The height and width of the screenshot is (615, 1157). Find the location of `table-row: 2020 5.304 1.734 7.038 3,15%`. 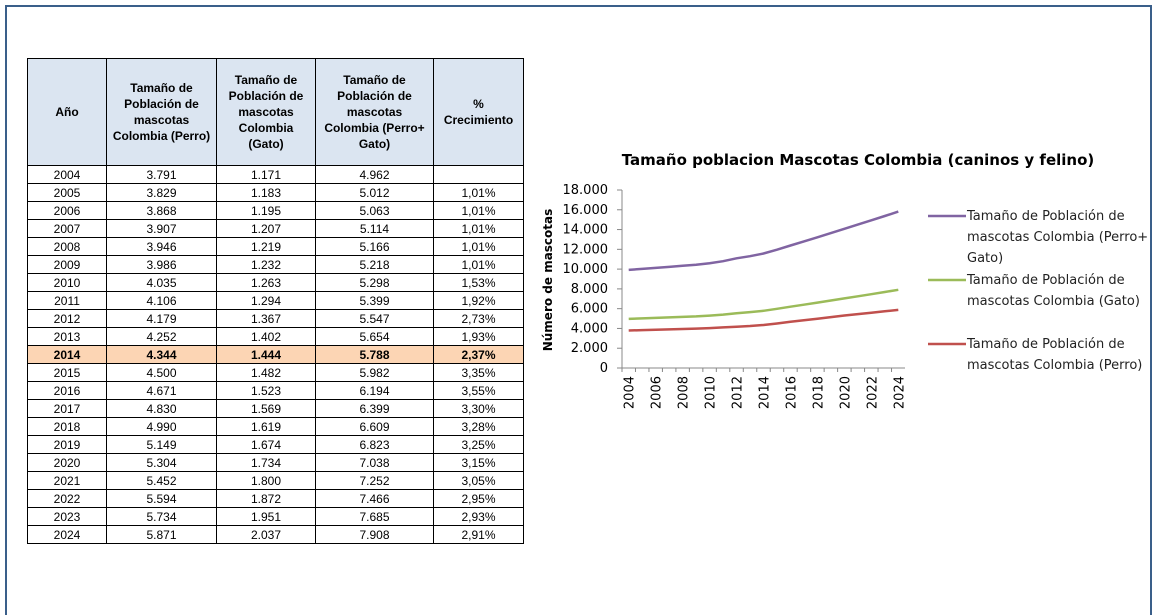

table-row: 2020 5.304 1.734 7.038 3,15% is located at coordinates (275, 462).